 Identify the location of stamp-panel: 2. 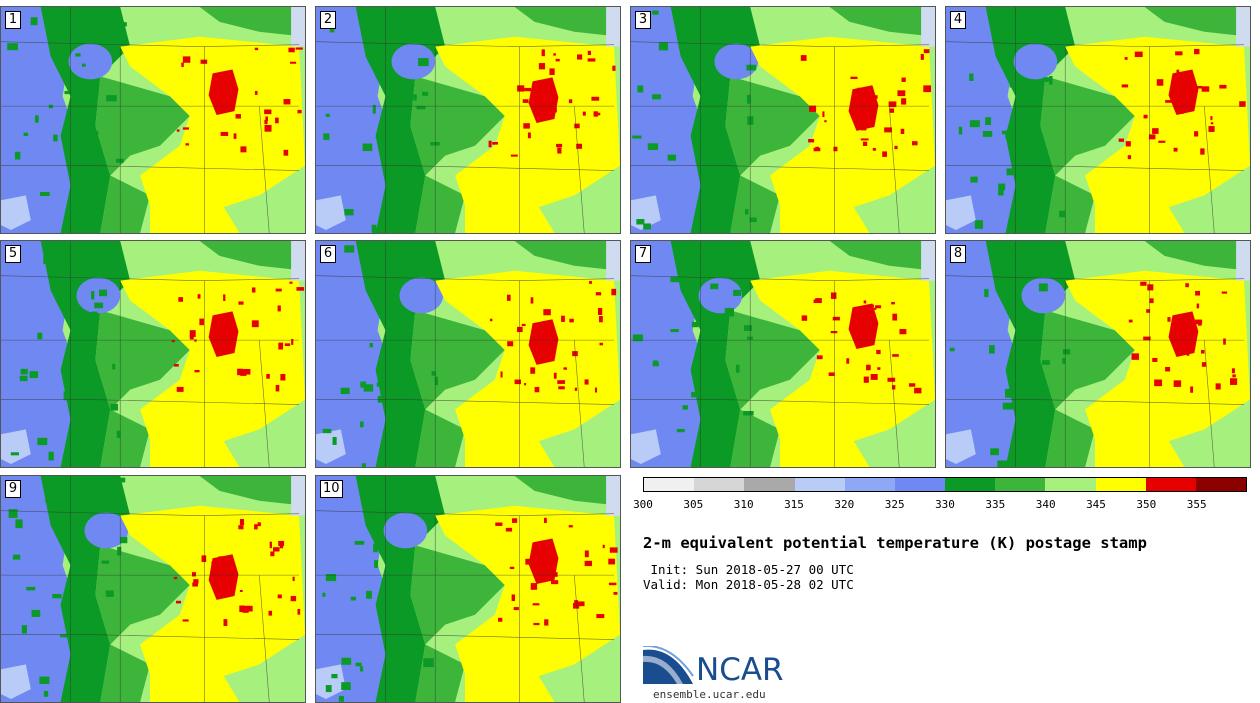
(468, 120).